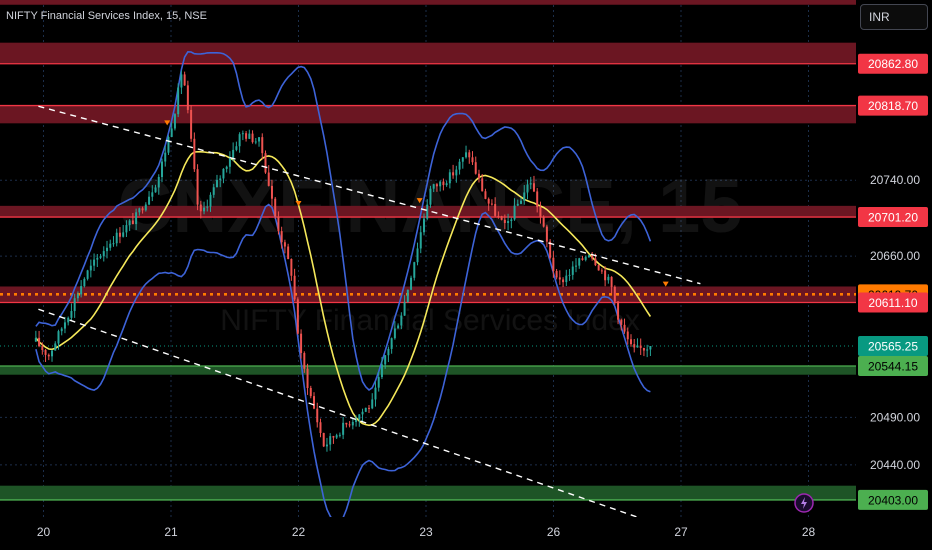  I want to click on price-label: 20403.00, so click(893, 500).